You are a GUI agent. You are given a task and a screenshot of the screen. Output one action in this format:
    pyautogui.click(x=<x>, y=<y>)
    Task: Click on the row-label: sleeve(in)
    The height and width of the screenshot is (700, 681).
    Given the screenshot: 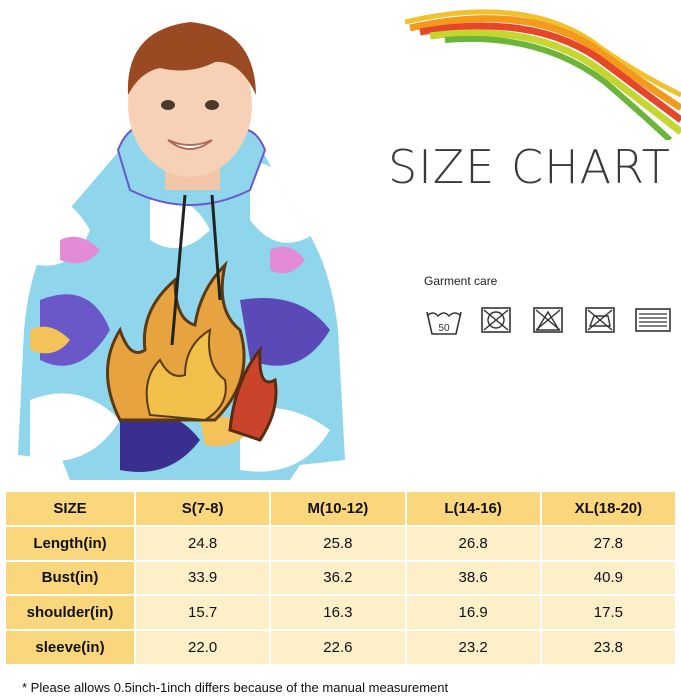 What is the action you would take?
    pyautogui.click(x=70, y=647)
    